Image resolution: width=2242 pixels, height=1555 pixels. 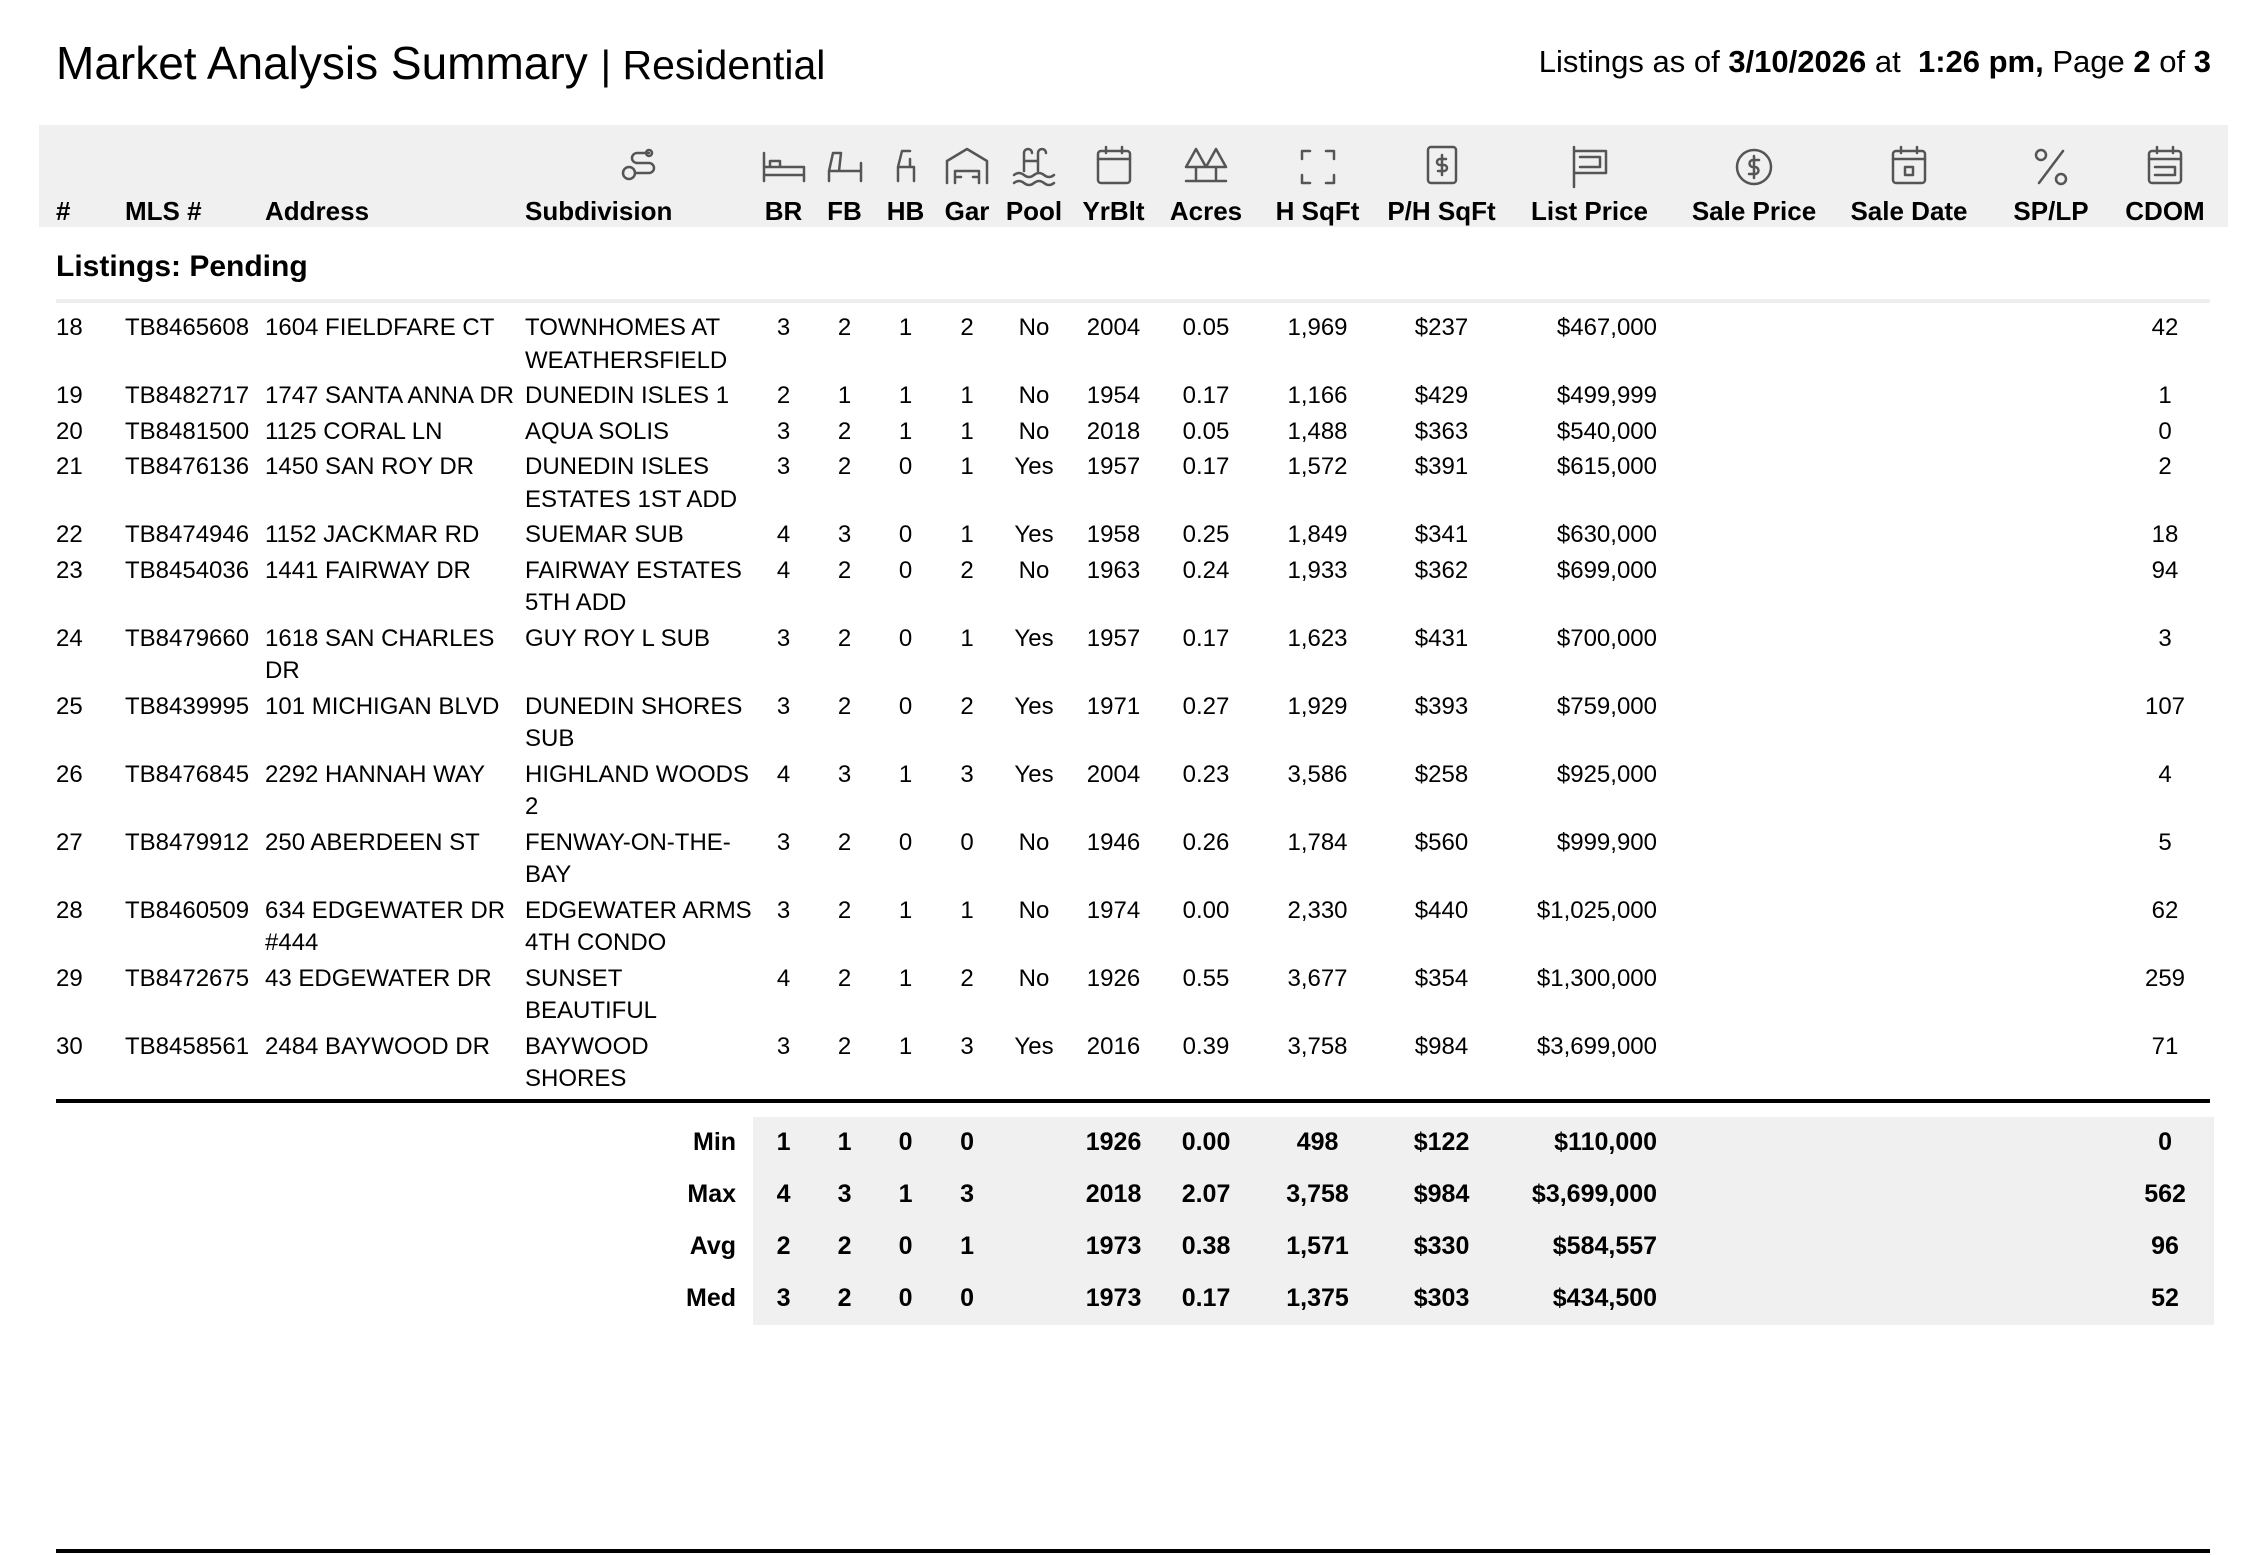 I want to click on cell: 25, so click(x=69, y=706).